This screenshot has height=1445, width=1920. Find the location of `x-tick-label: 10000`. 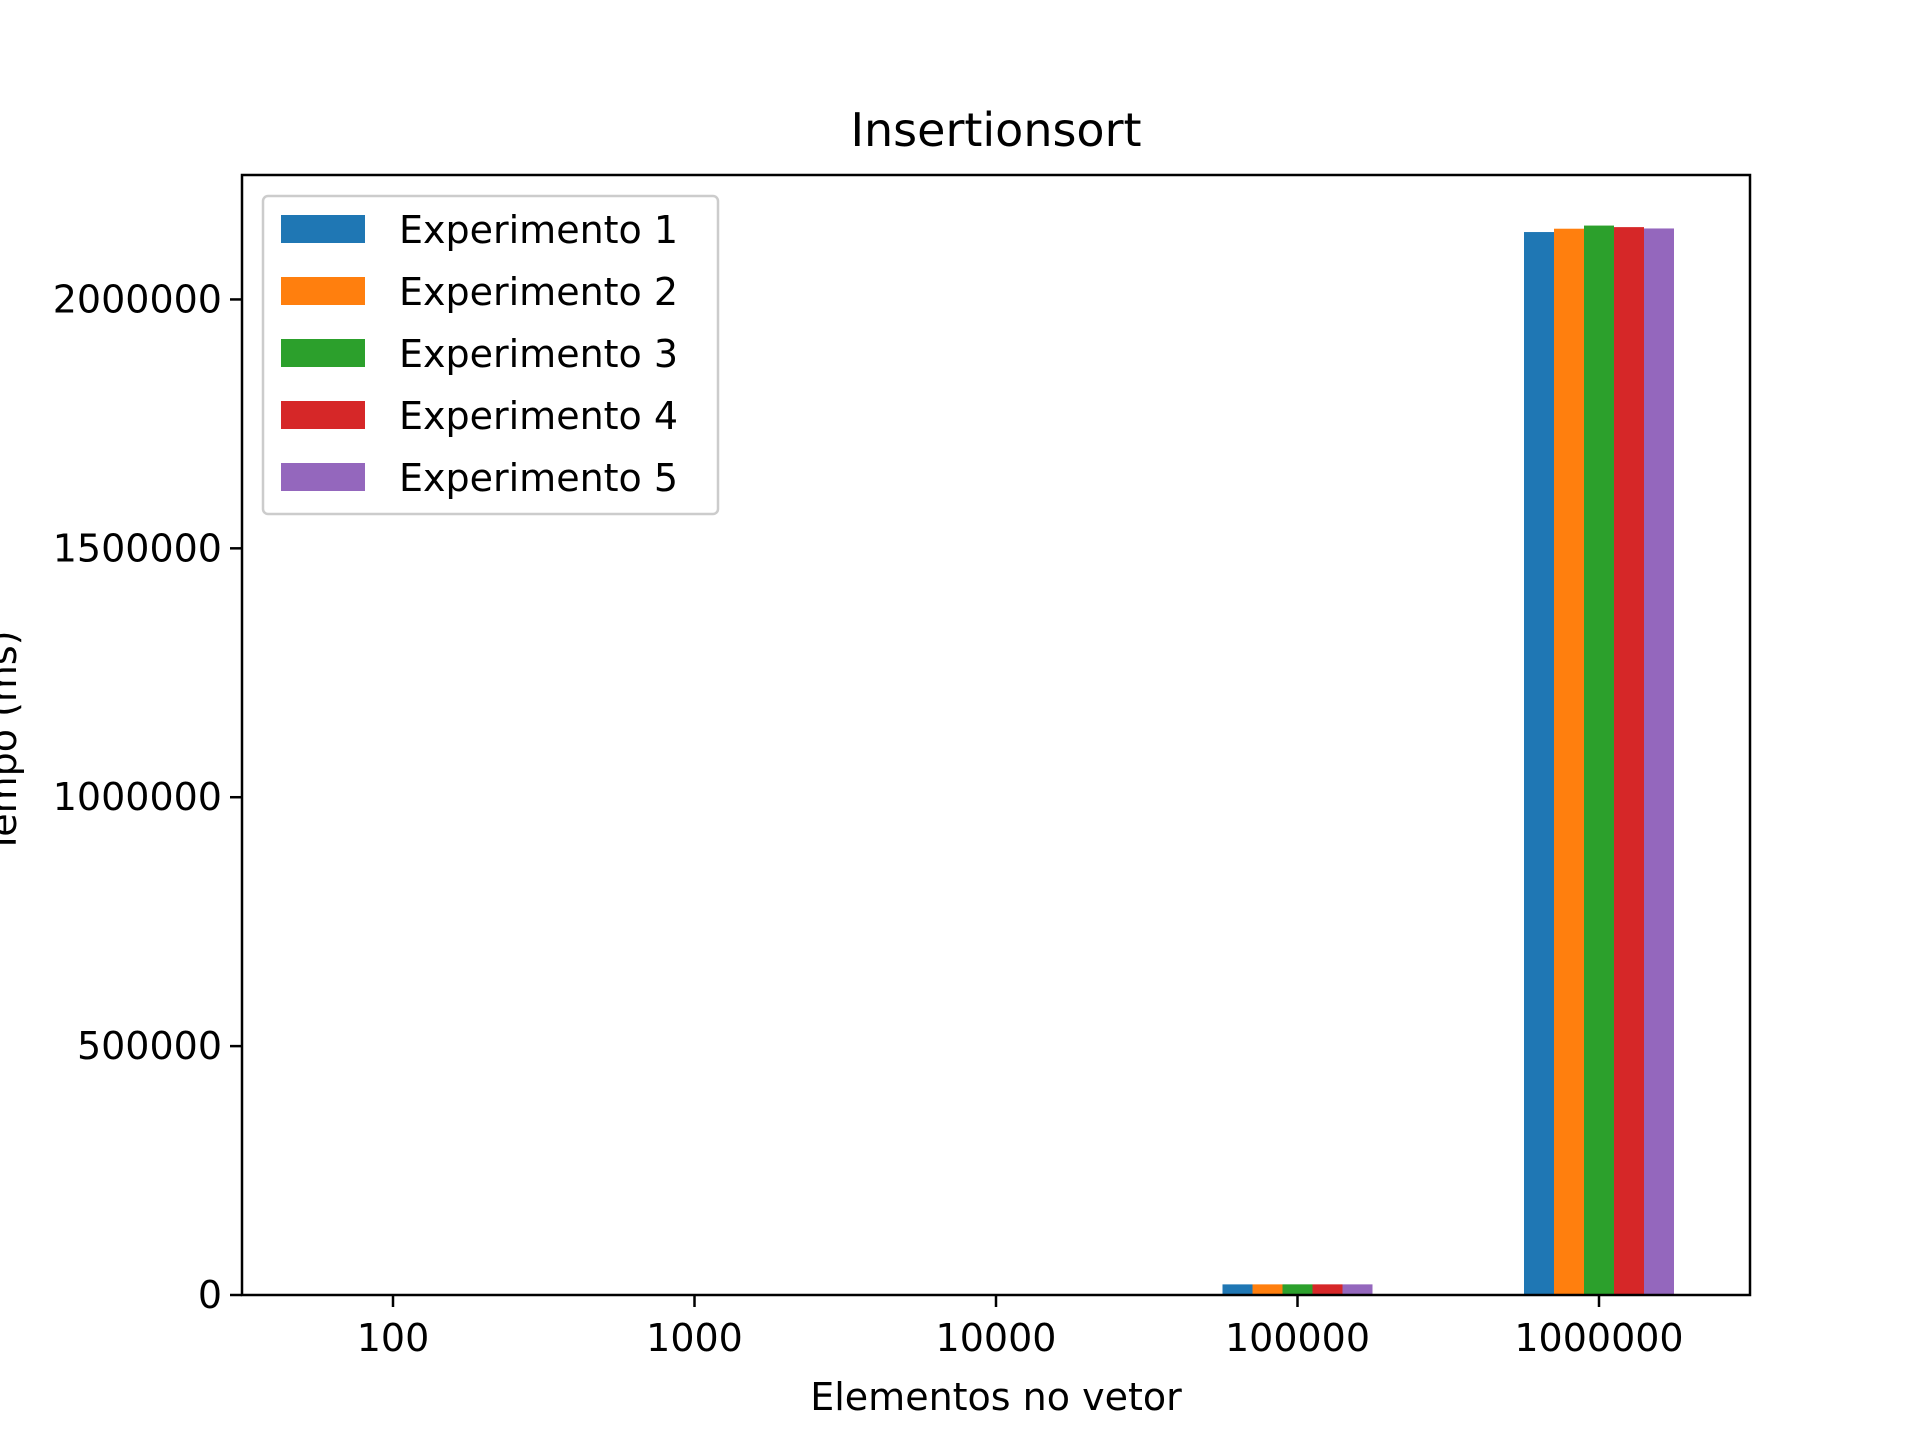

x-tick-label: 10000 is located at coordinates (996, 1338).